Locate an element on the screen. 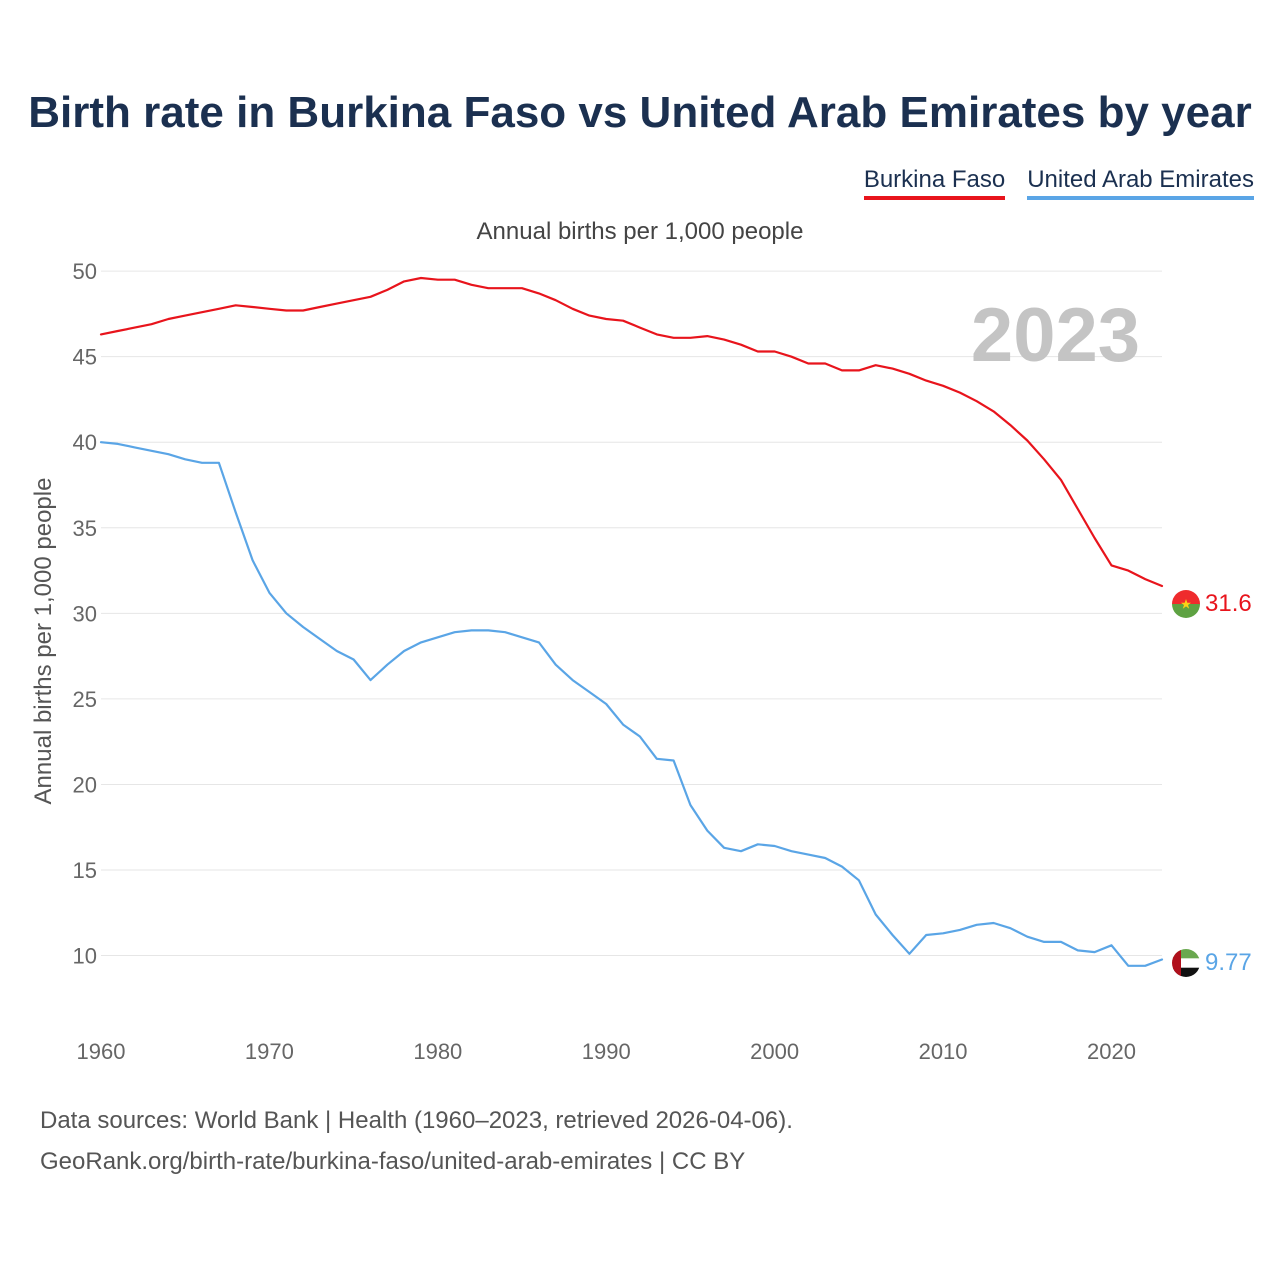  x-tick-label: 1960 is located at coordinates (101, 1051).